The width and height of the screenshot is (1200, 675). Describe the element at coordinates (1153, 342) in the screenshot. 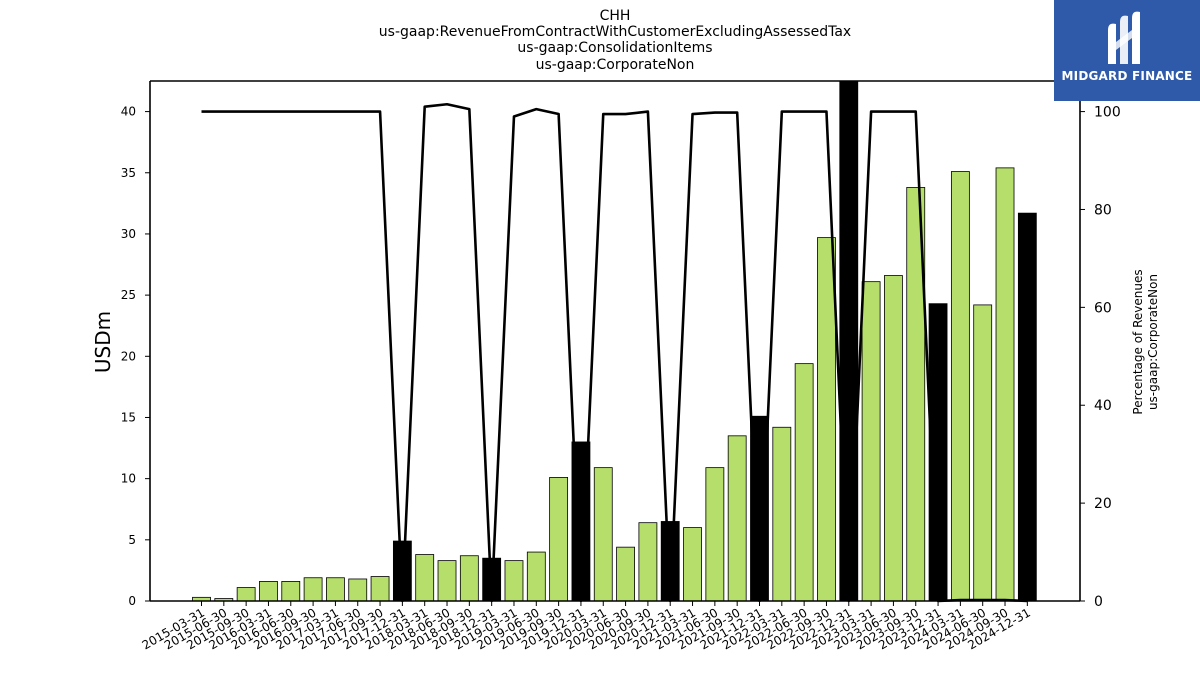

I see `y2-axis-label-line-2: us-gaap:CorporateNon` at that location.